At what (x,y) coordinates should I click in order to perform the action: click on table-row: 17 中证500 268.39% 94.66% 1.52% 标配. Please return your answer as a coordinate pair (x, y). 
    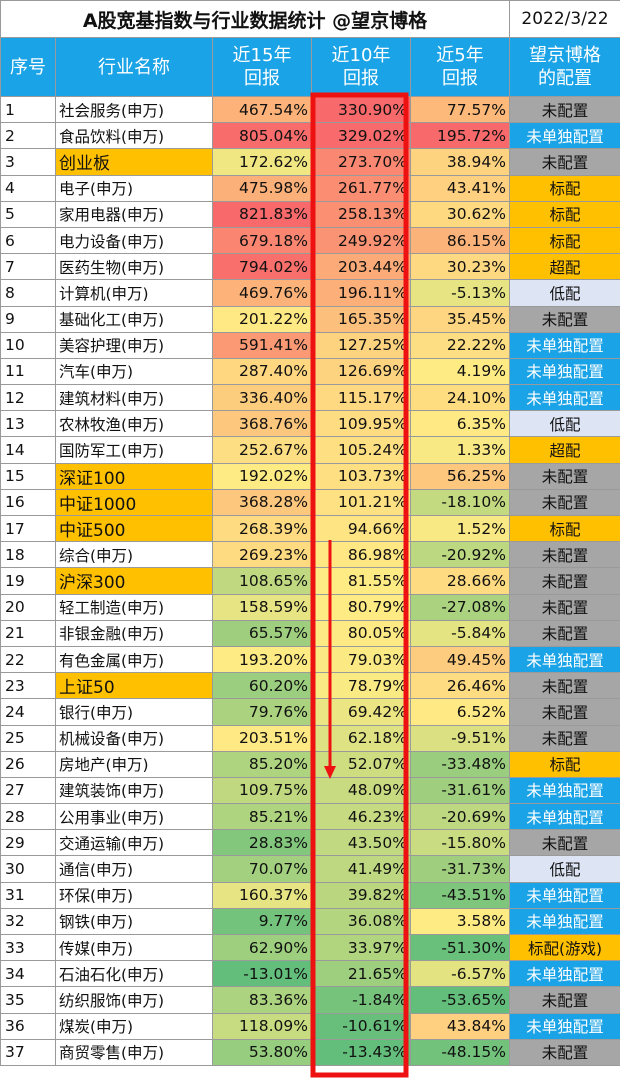
    Looking at the image, I should click on (310, 528).